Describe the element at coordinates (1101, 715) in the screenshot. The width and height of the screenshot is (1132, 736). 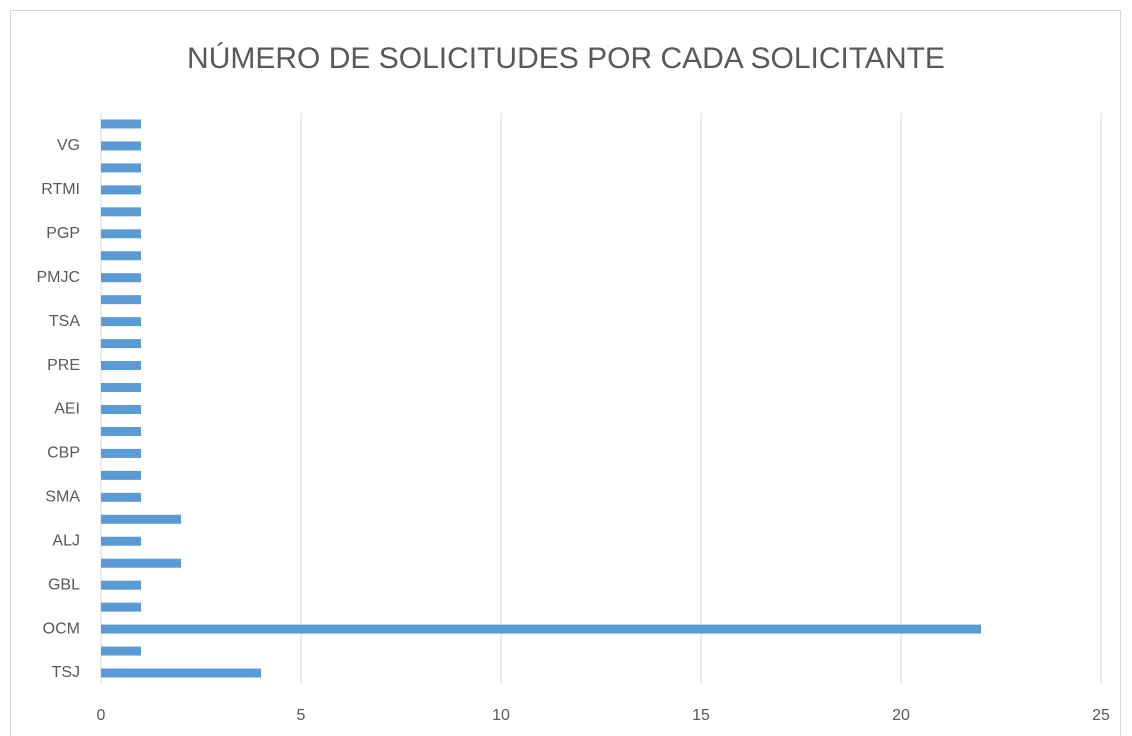
I see `x-tick-label: 25` at that location.